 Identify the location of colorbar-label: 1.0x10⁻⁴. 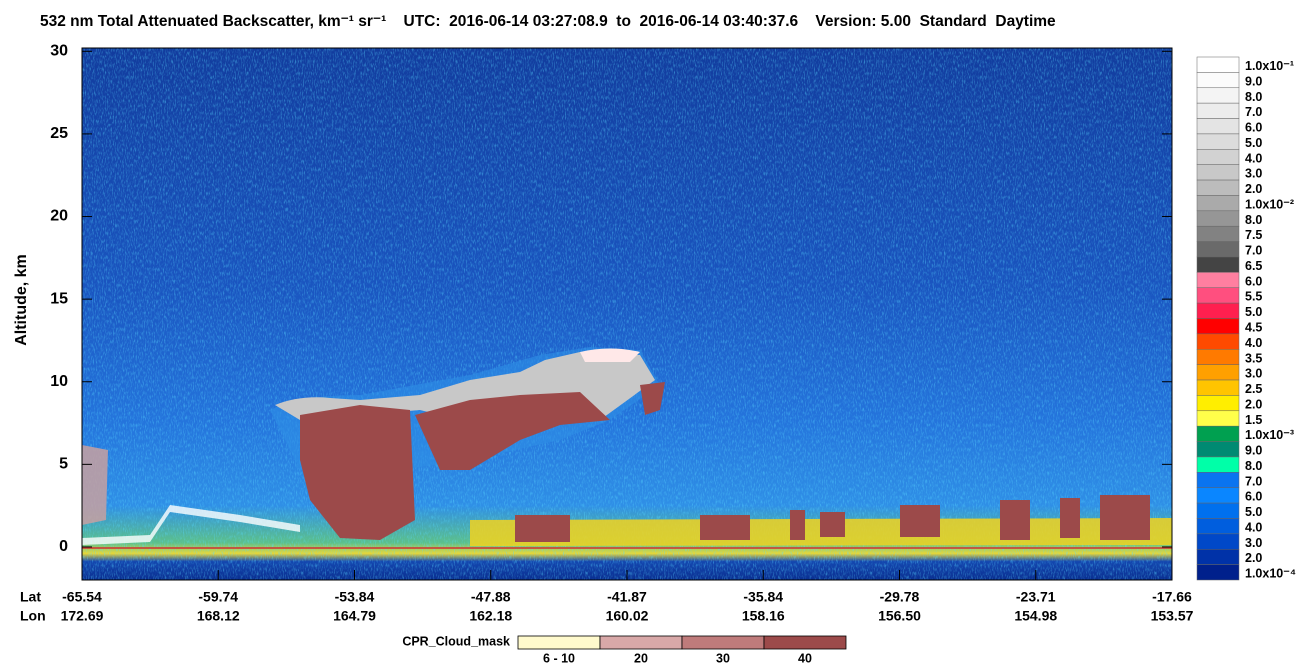
(1270, 574).